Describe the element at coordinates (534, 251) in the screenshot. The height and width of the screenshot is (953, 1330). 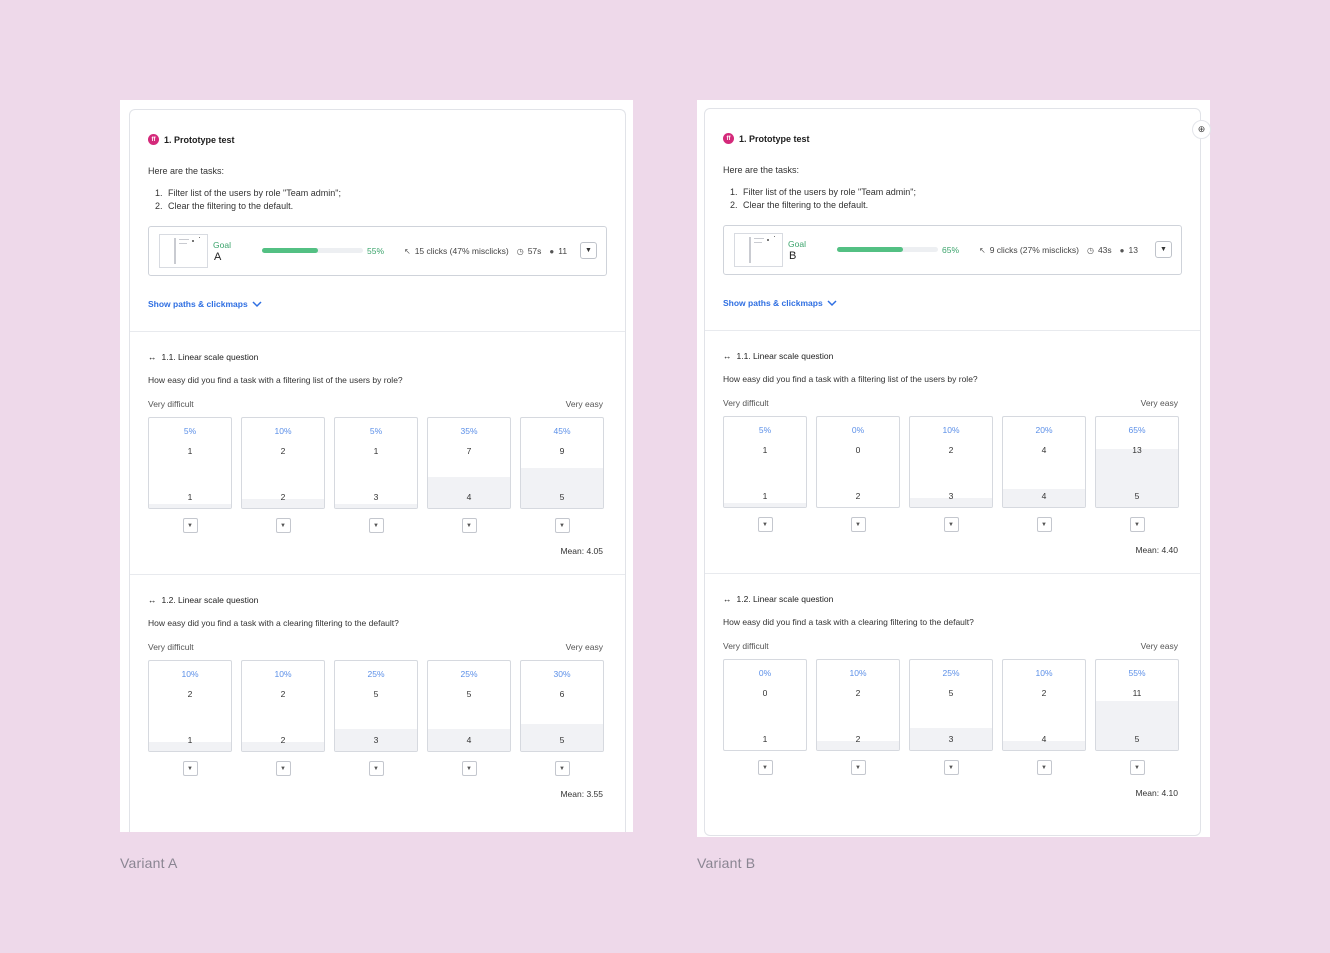
I see `time-stat: 57s` at that location.